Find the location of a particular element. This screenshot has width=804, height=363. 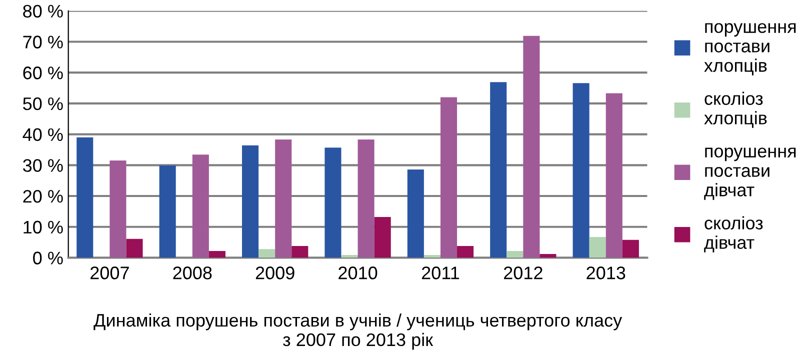

x-tick-label: 2013 is located at coordinates (606, 273).